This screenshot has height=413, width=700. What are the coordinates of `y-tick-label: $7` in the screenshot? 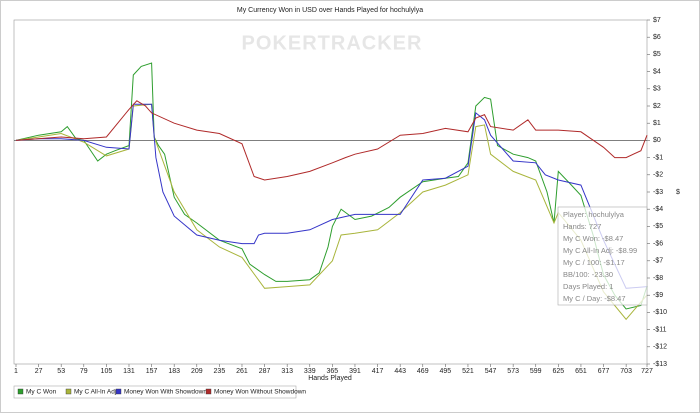 It's located at (657, 20).